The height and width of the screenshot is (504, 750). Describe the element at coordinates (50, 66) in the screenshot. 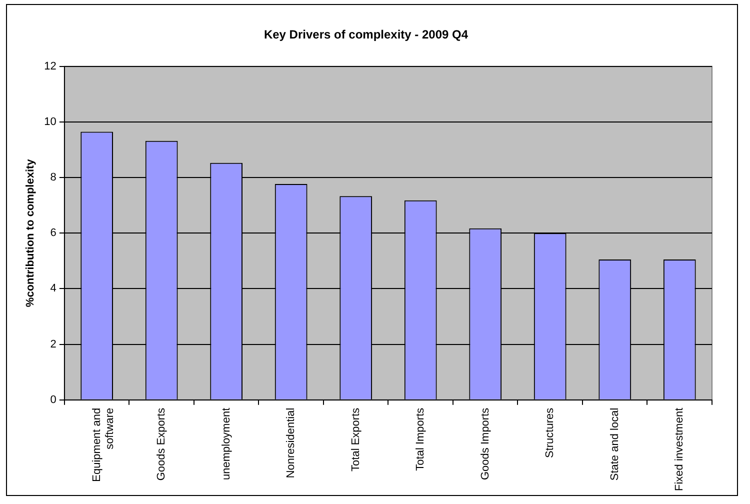

I see `y-tick-label: 12` at that location.